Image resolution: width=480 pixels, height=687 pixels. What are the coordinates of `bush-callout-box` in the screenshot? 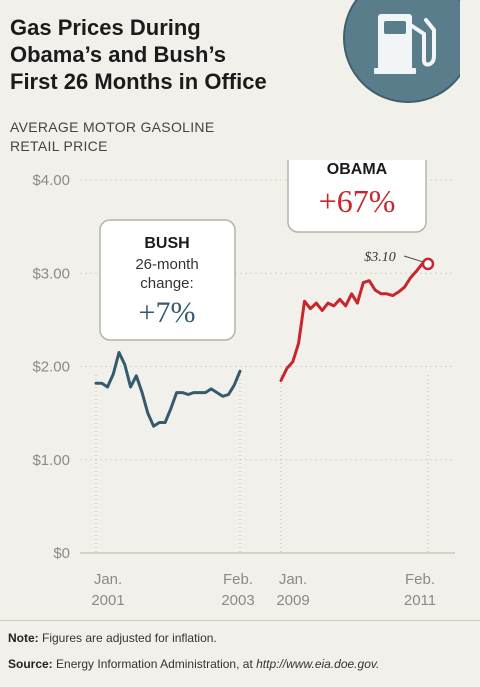 It's located at (167, 280).